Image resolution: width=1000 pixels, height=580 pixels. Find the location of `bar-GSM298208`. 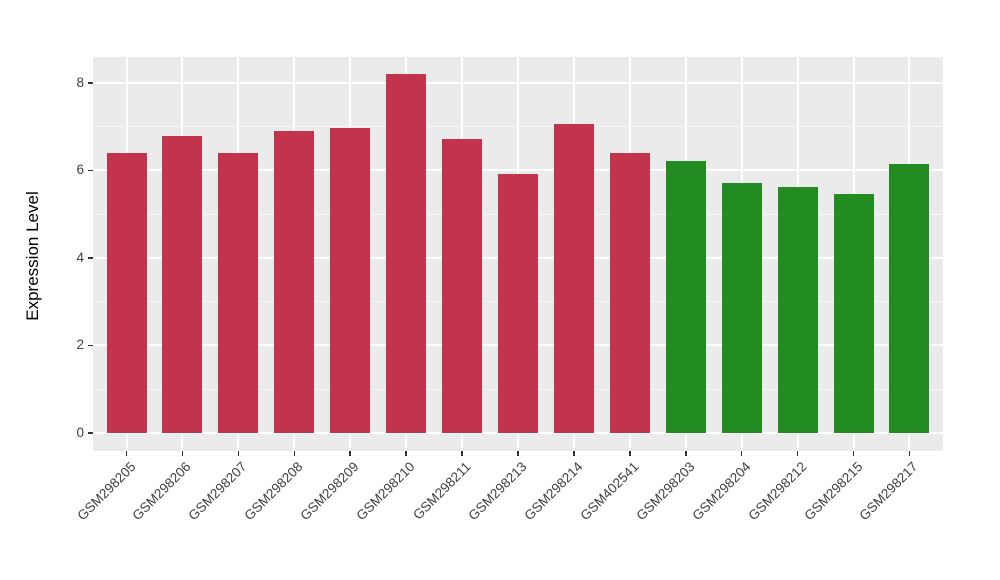

bar-GSM298208 is located at coordinates (294, 282).